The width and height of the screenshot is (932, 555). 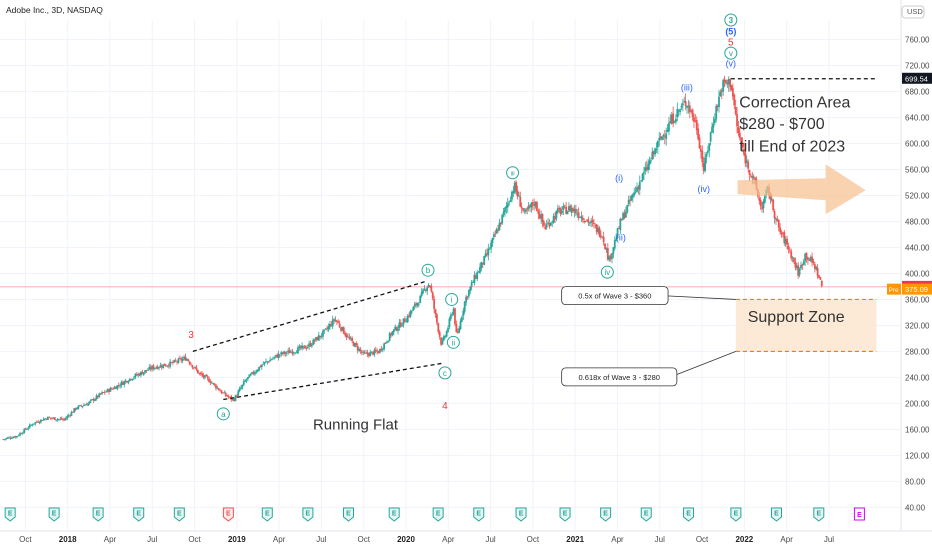 What do you see at coordinates (356, 424) in the screenshot?
I see `running-flat-label: Running Flat` at bounding box center [356, 424].